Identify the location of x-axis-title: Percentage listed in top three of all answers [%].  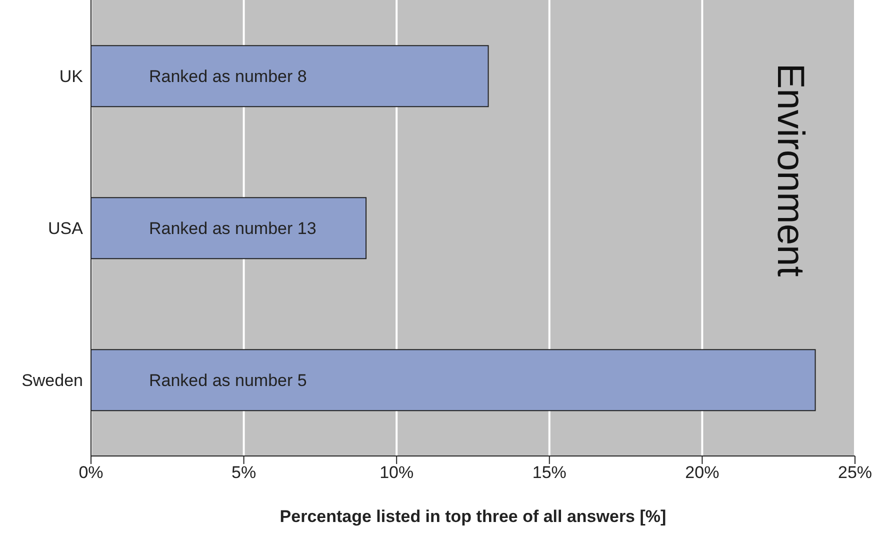
(473, 516).